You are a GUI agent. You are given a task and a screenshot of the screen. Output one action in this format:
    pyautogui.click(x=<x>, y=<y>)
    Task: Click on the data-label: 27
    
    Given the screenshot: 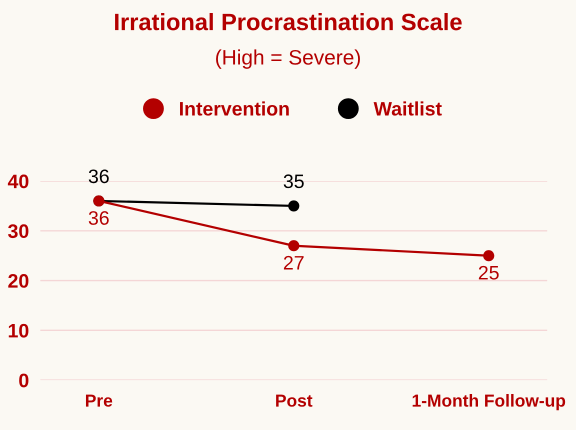 What is the action you would take?
    pyautogui.click(x=294, y=263)
    